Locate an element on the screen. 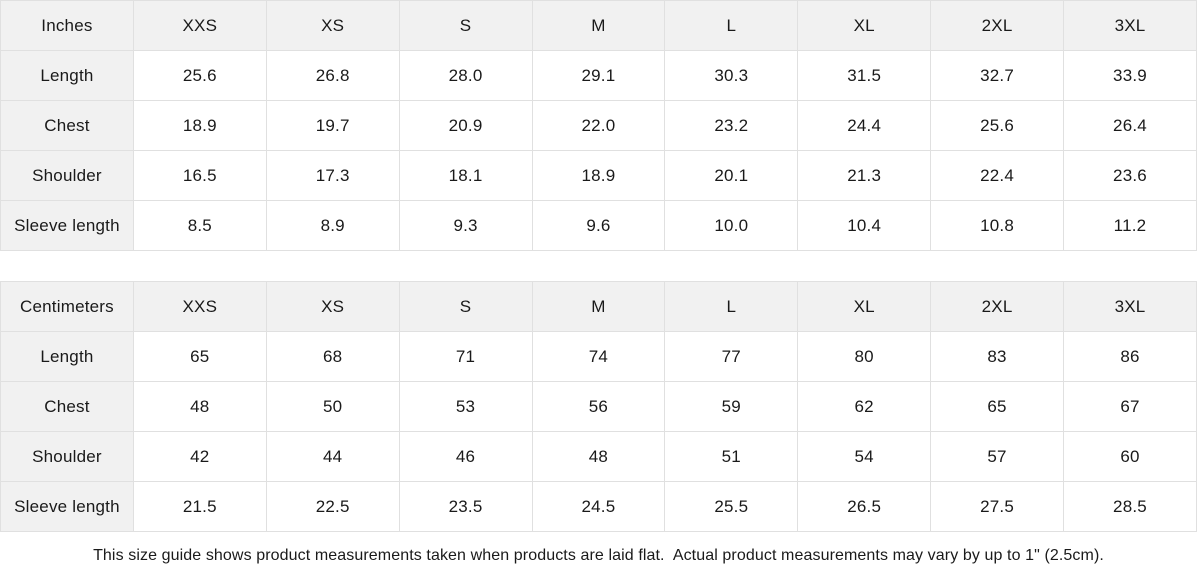  measurement-value-cell: 68 is located at coordinates (332, 356).